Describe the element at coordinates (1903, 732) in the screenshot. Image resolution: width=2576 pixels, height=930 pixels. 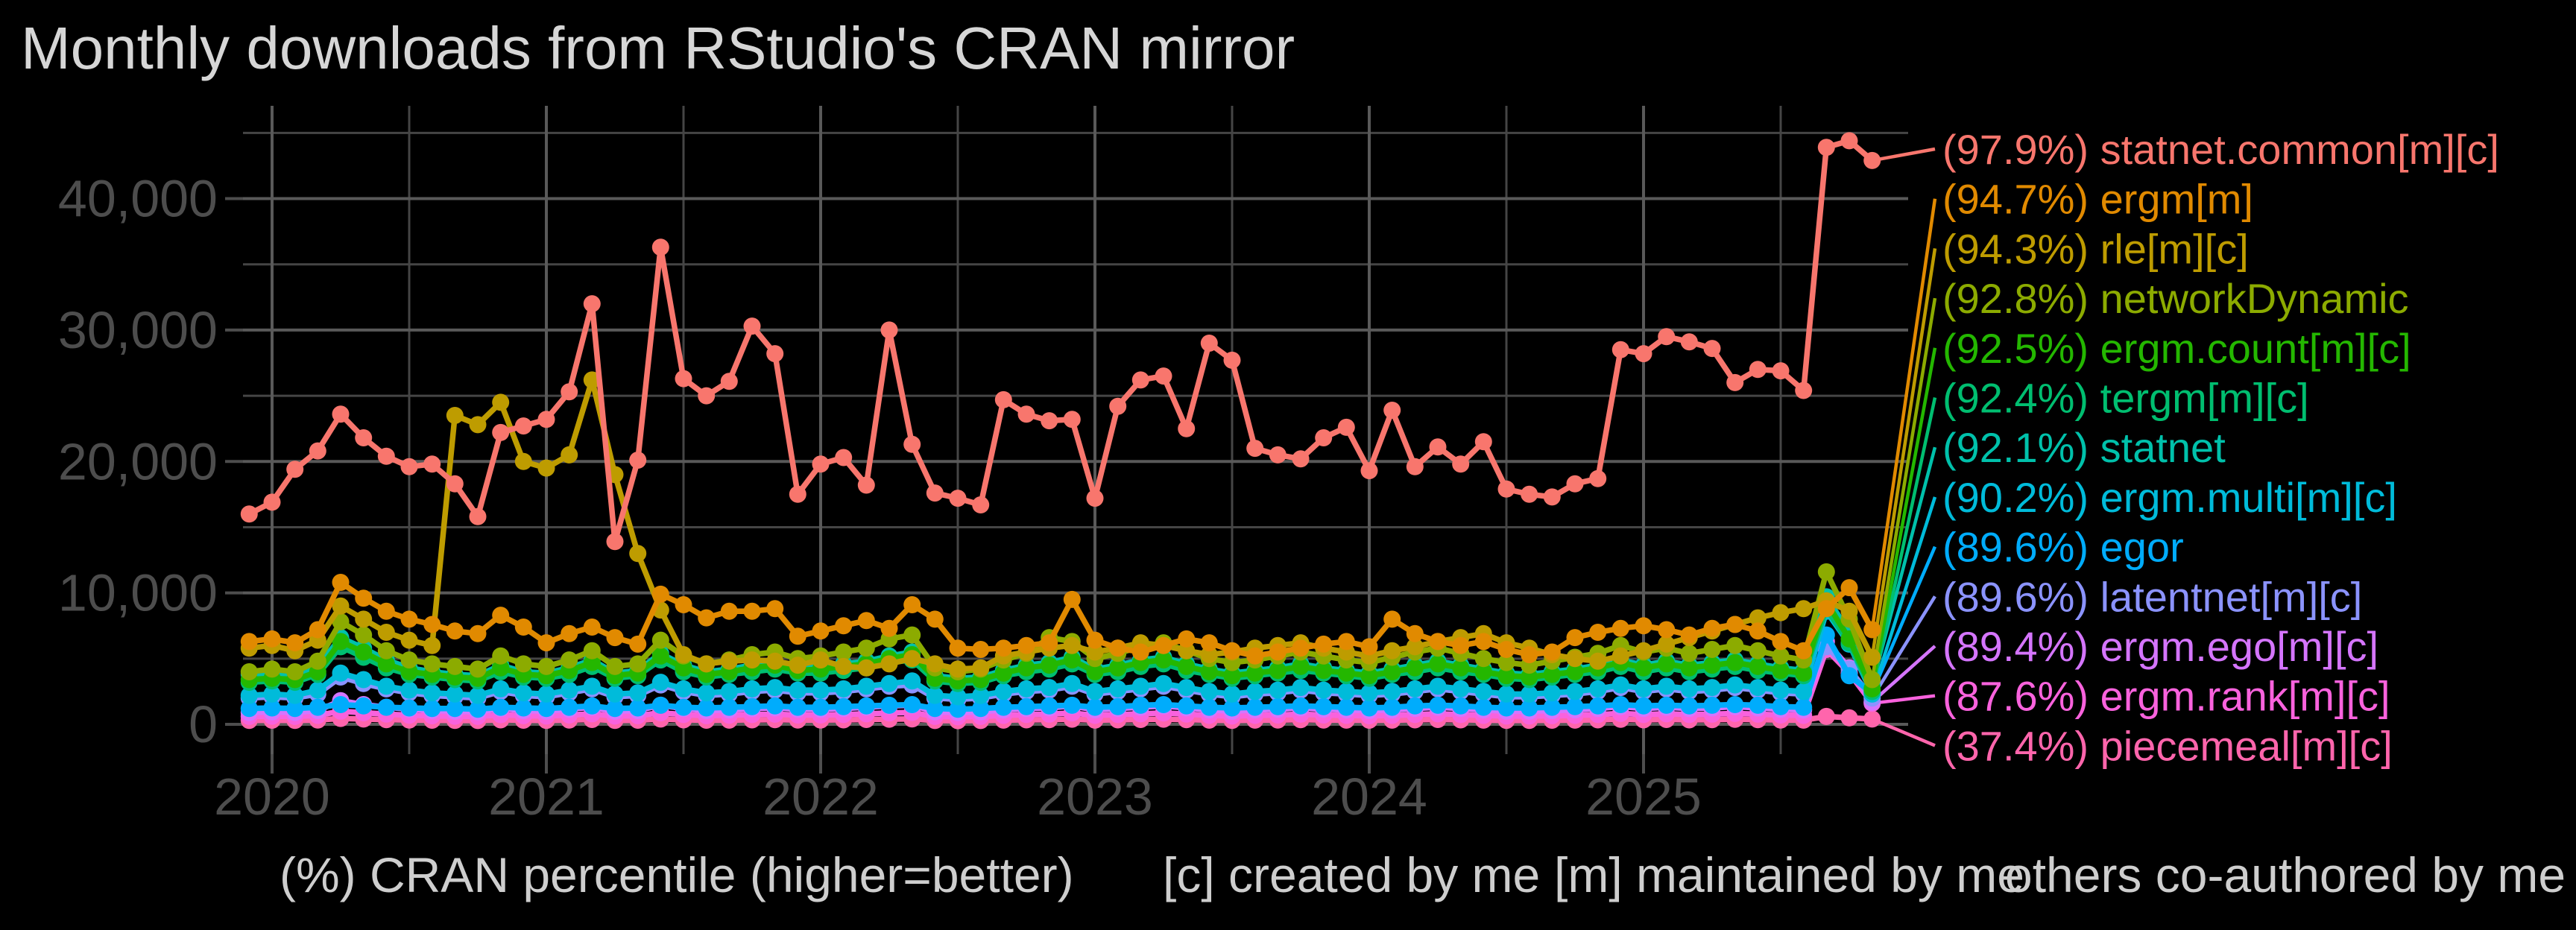
I see `legend-connector-piecemeal` at that location.